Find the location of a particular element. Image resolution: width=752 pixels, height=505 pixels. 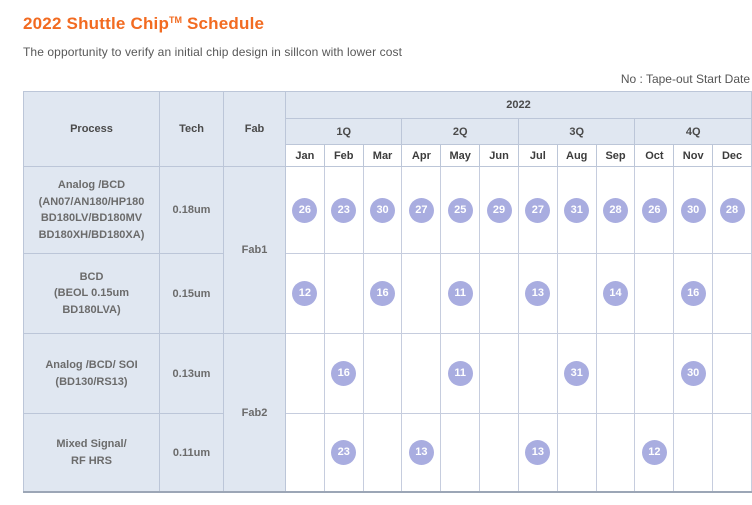

process-cell: Analog /BCD/ SOI (BD130/RS13) is located at coordinates (91, 373).